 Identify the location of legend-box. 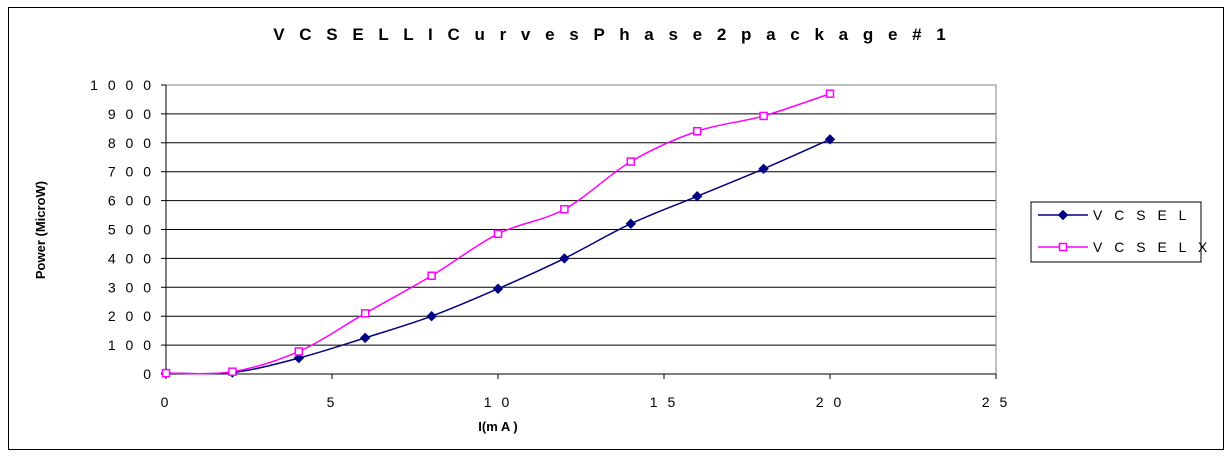
(1116, 232).